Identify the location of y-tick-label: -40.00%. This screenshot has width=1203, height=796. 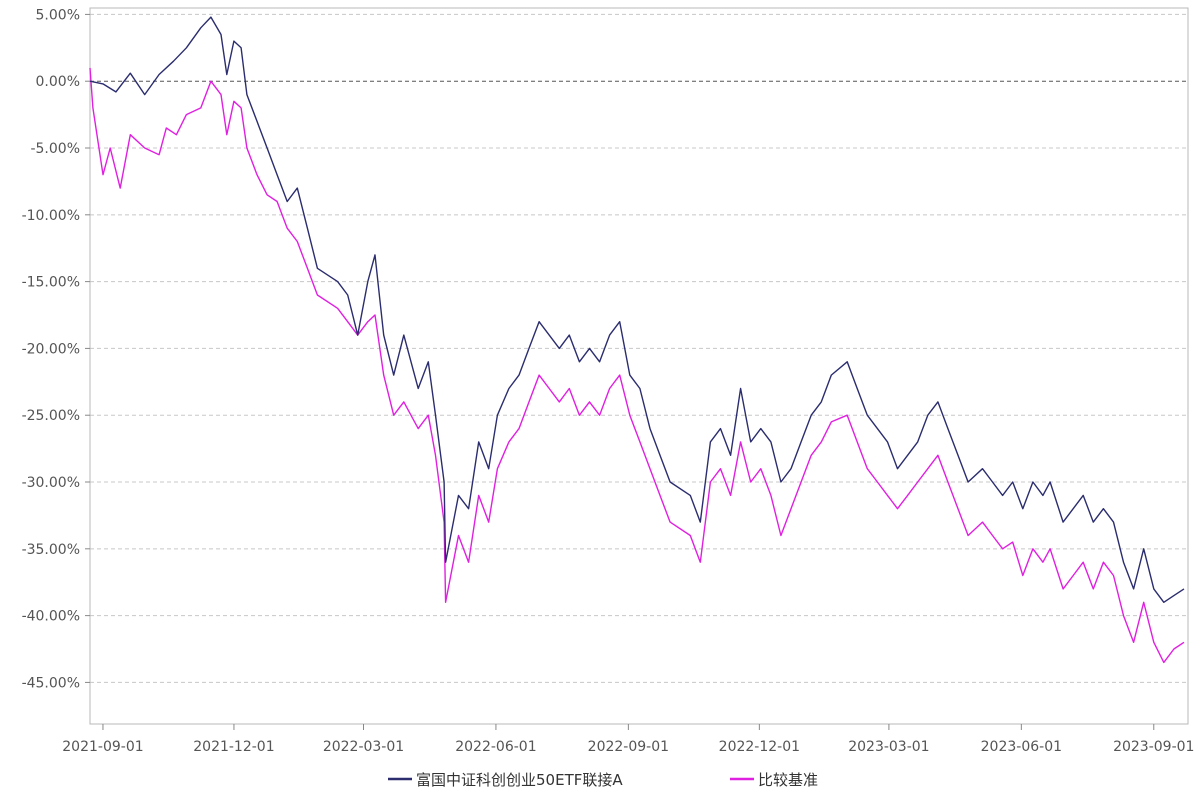
(51, 617).